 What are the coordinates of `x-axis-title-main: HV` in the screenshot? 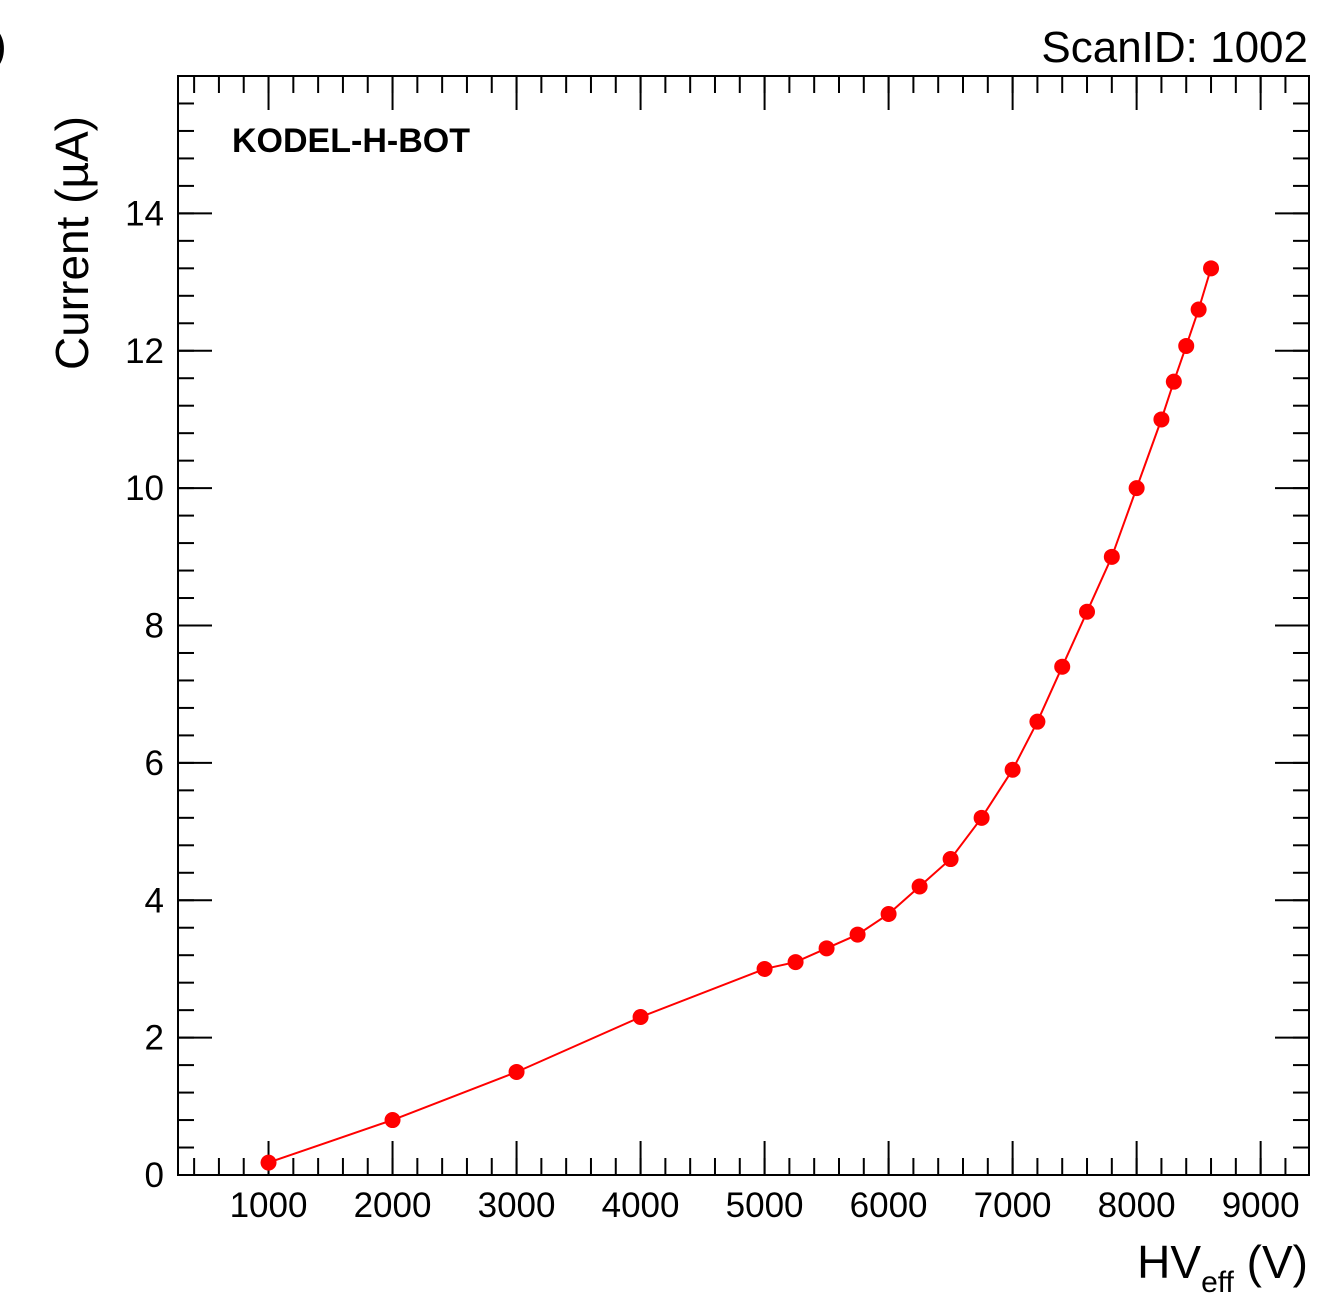 It's located at (1169, 1262).